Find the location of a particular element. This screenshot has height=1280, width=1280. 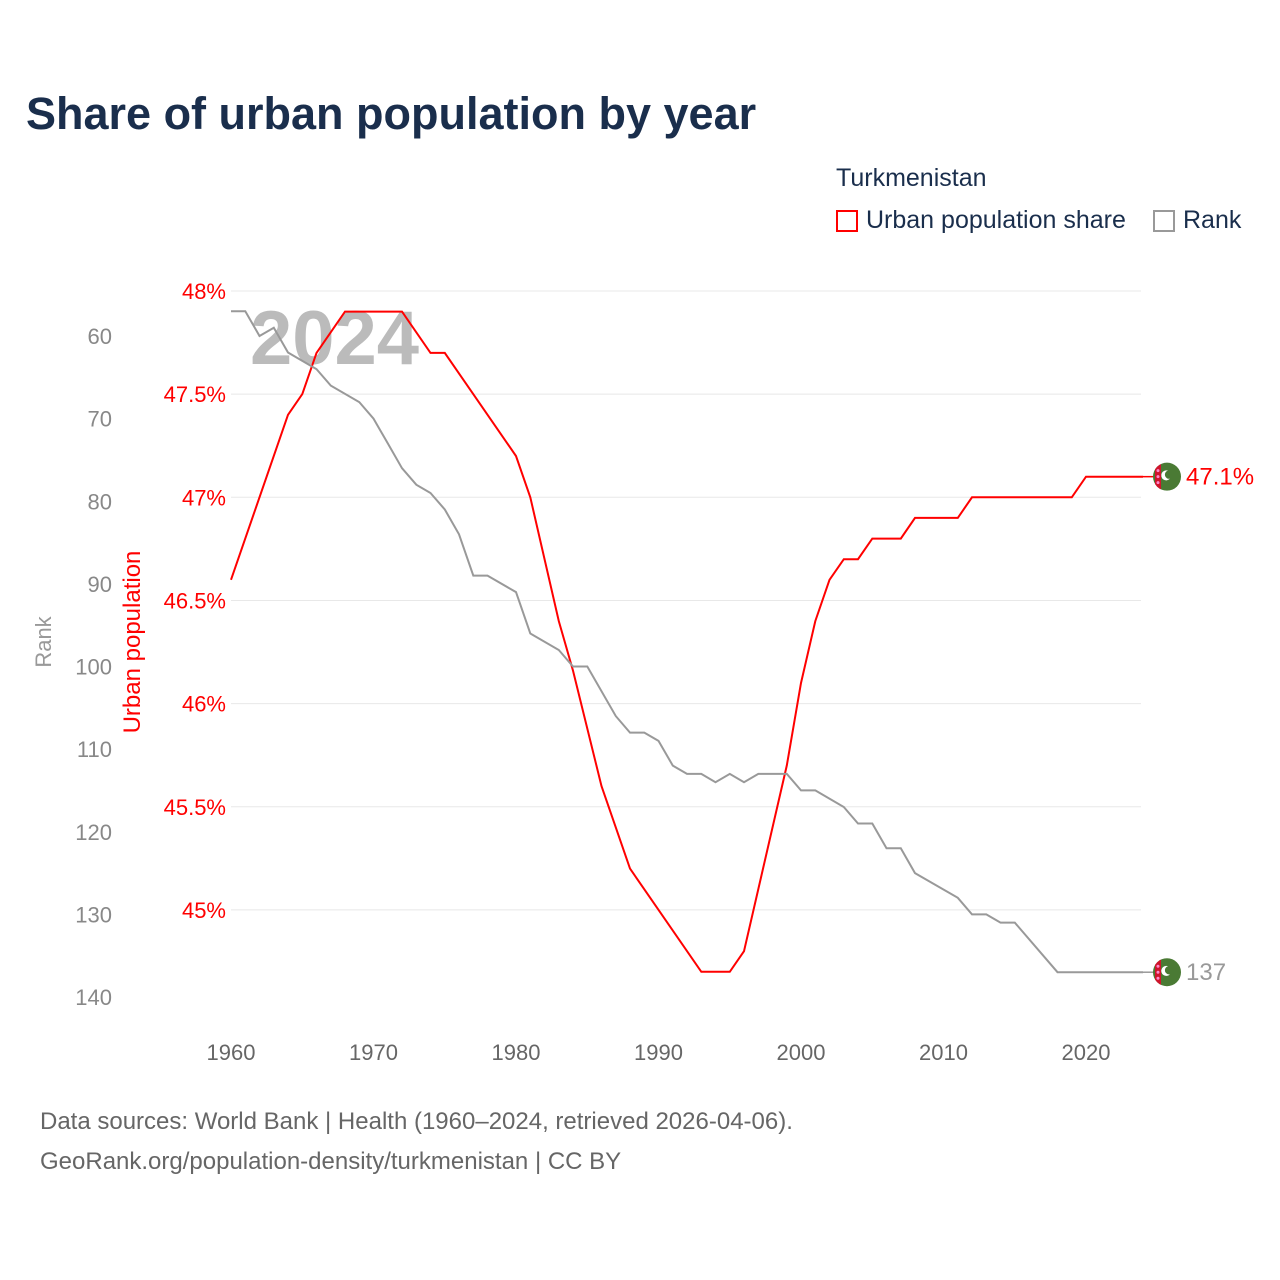

rank-tick-label: 140 is located at coordinates (93, 997).